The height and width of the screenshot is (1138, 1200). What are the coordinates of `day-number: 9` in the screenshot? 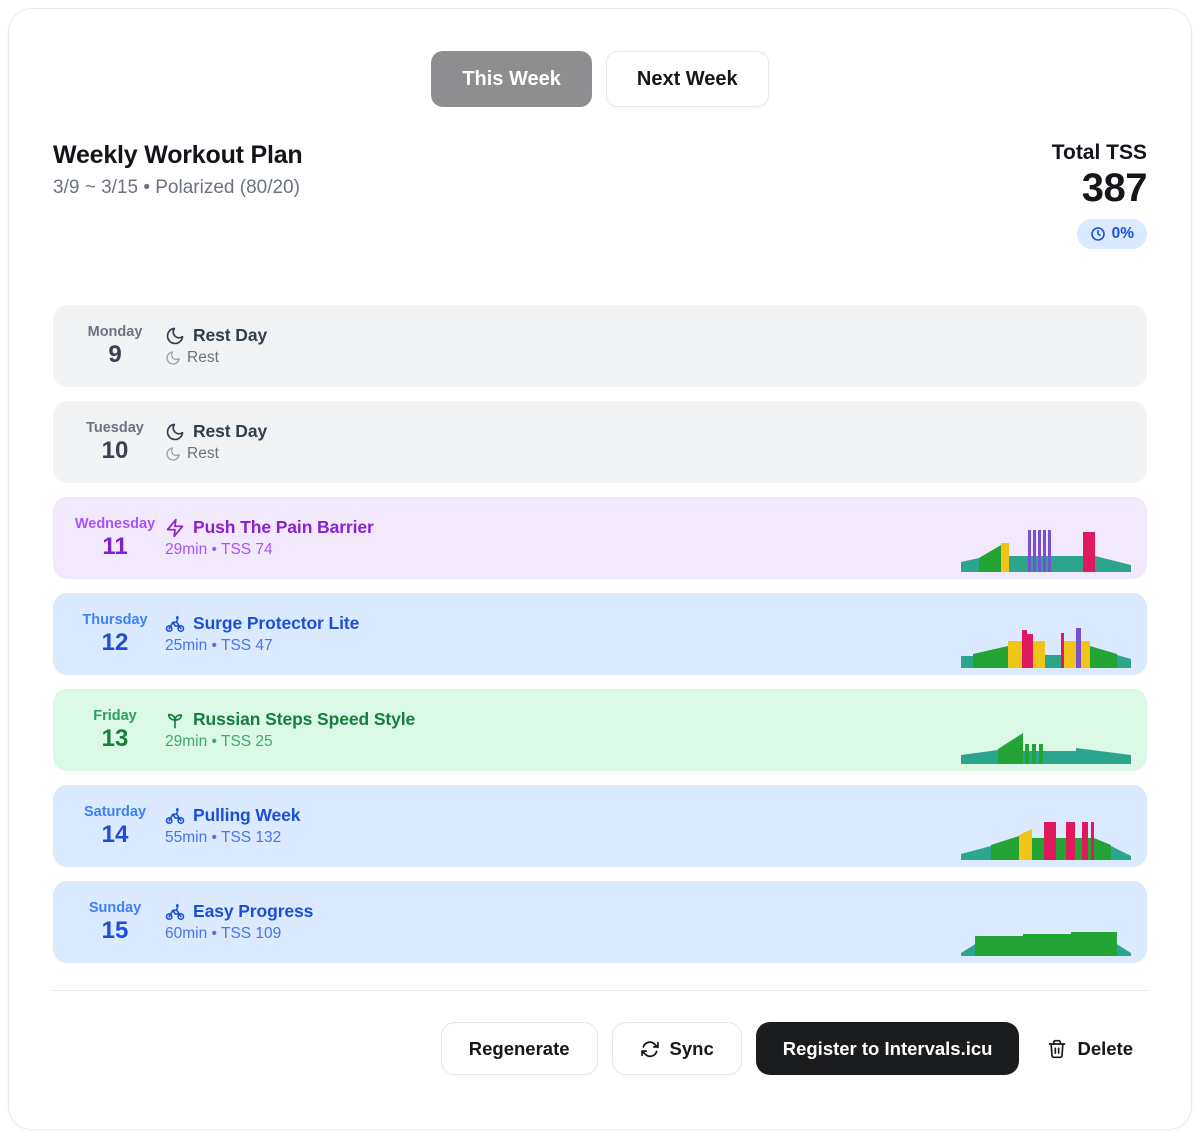 It's located at (115, 354).